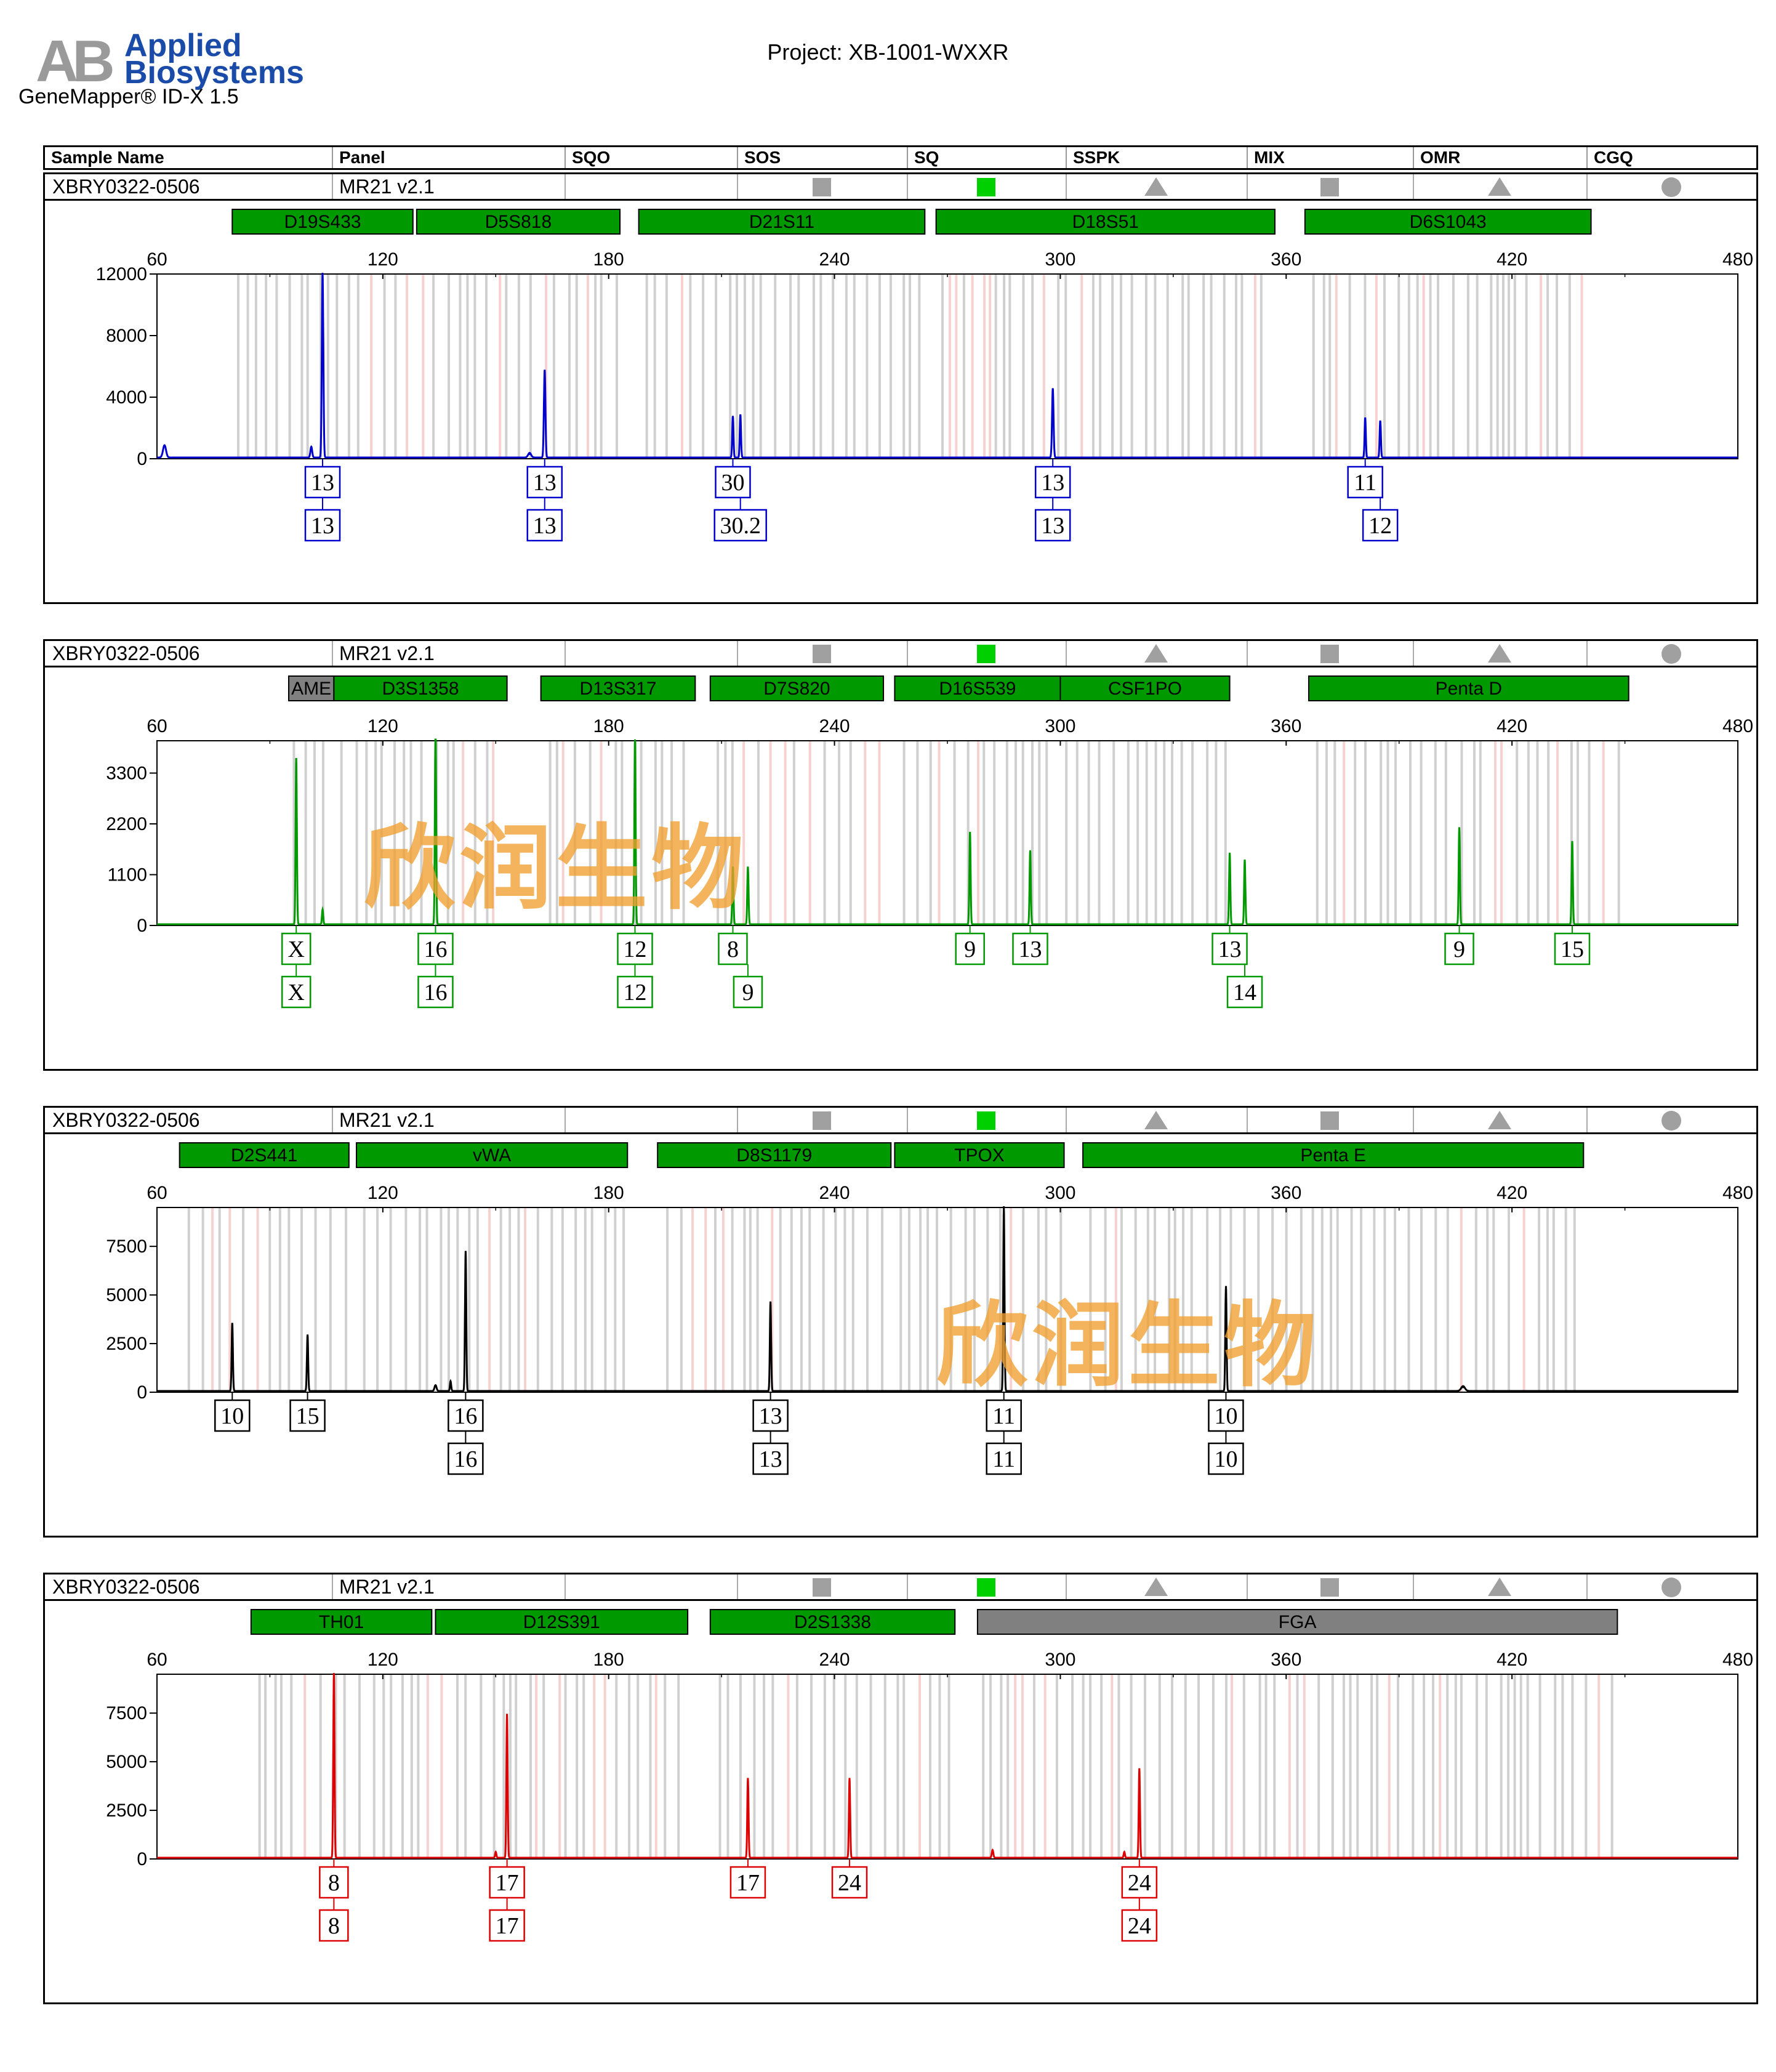 Image resolution: width=1776 pixels, height=2072 pixels. Describe the element at coordinates (1380, 520) in the screenshot. I see `allele-call: 12` at that location.